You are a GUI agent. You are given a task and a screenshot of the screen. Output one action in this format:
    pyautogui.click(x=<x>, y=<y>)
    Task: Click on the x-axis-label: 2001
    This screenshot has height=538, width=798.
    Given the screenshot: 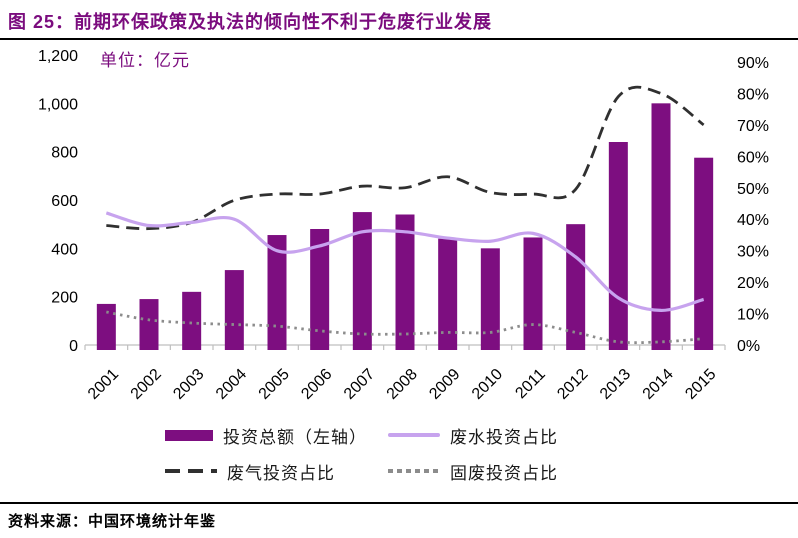 What is the action you would take?
    pyautogui.click(x=103, y=384)
    